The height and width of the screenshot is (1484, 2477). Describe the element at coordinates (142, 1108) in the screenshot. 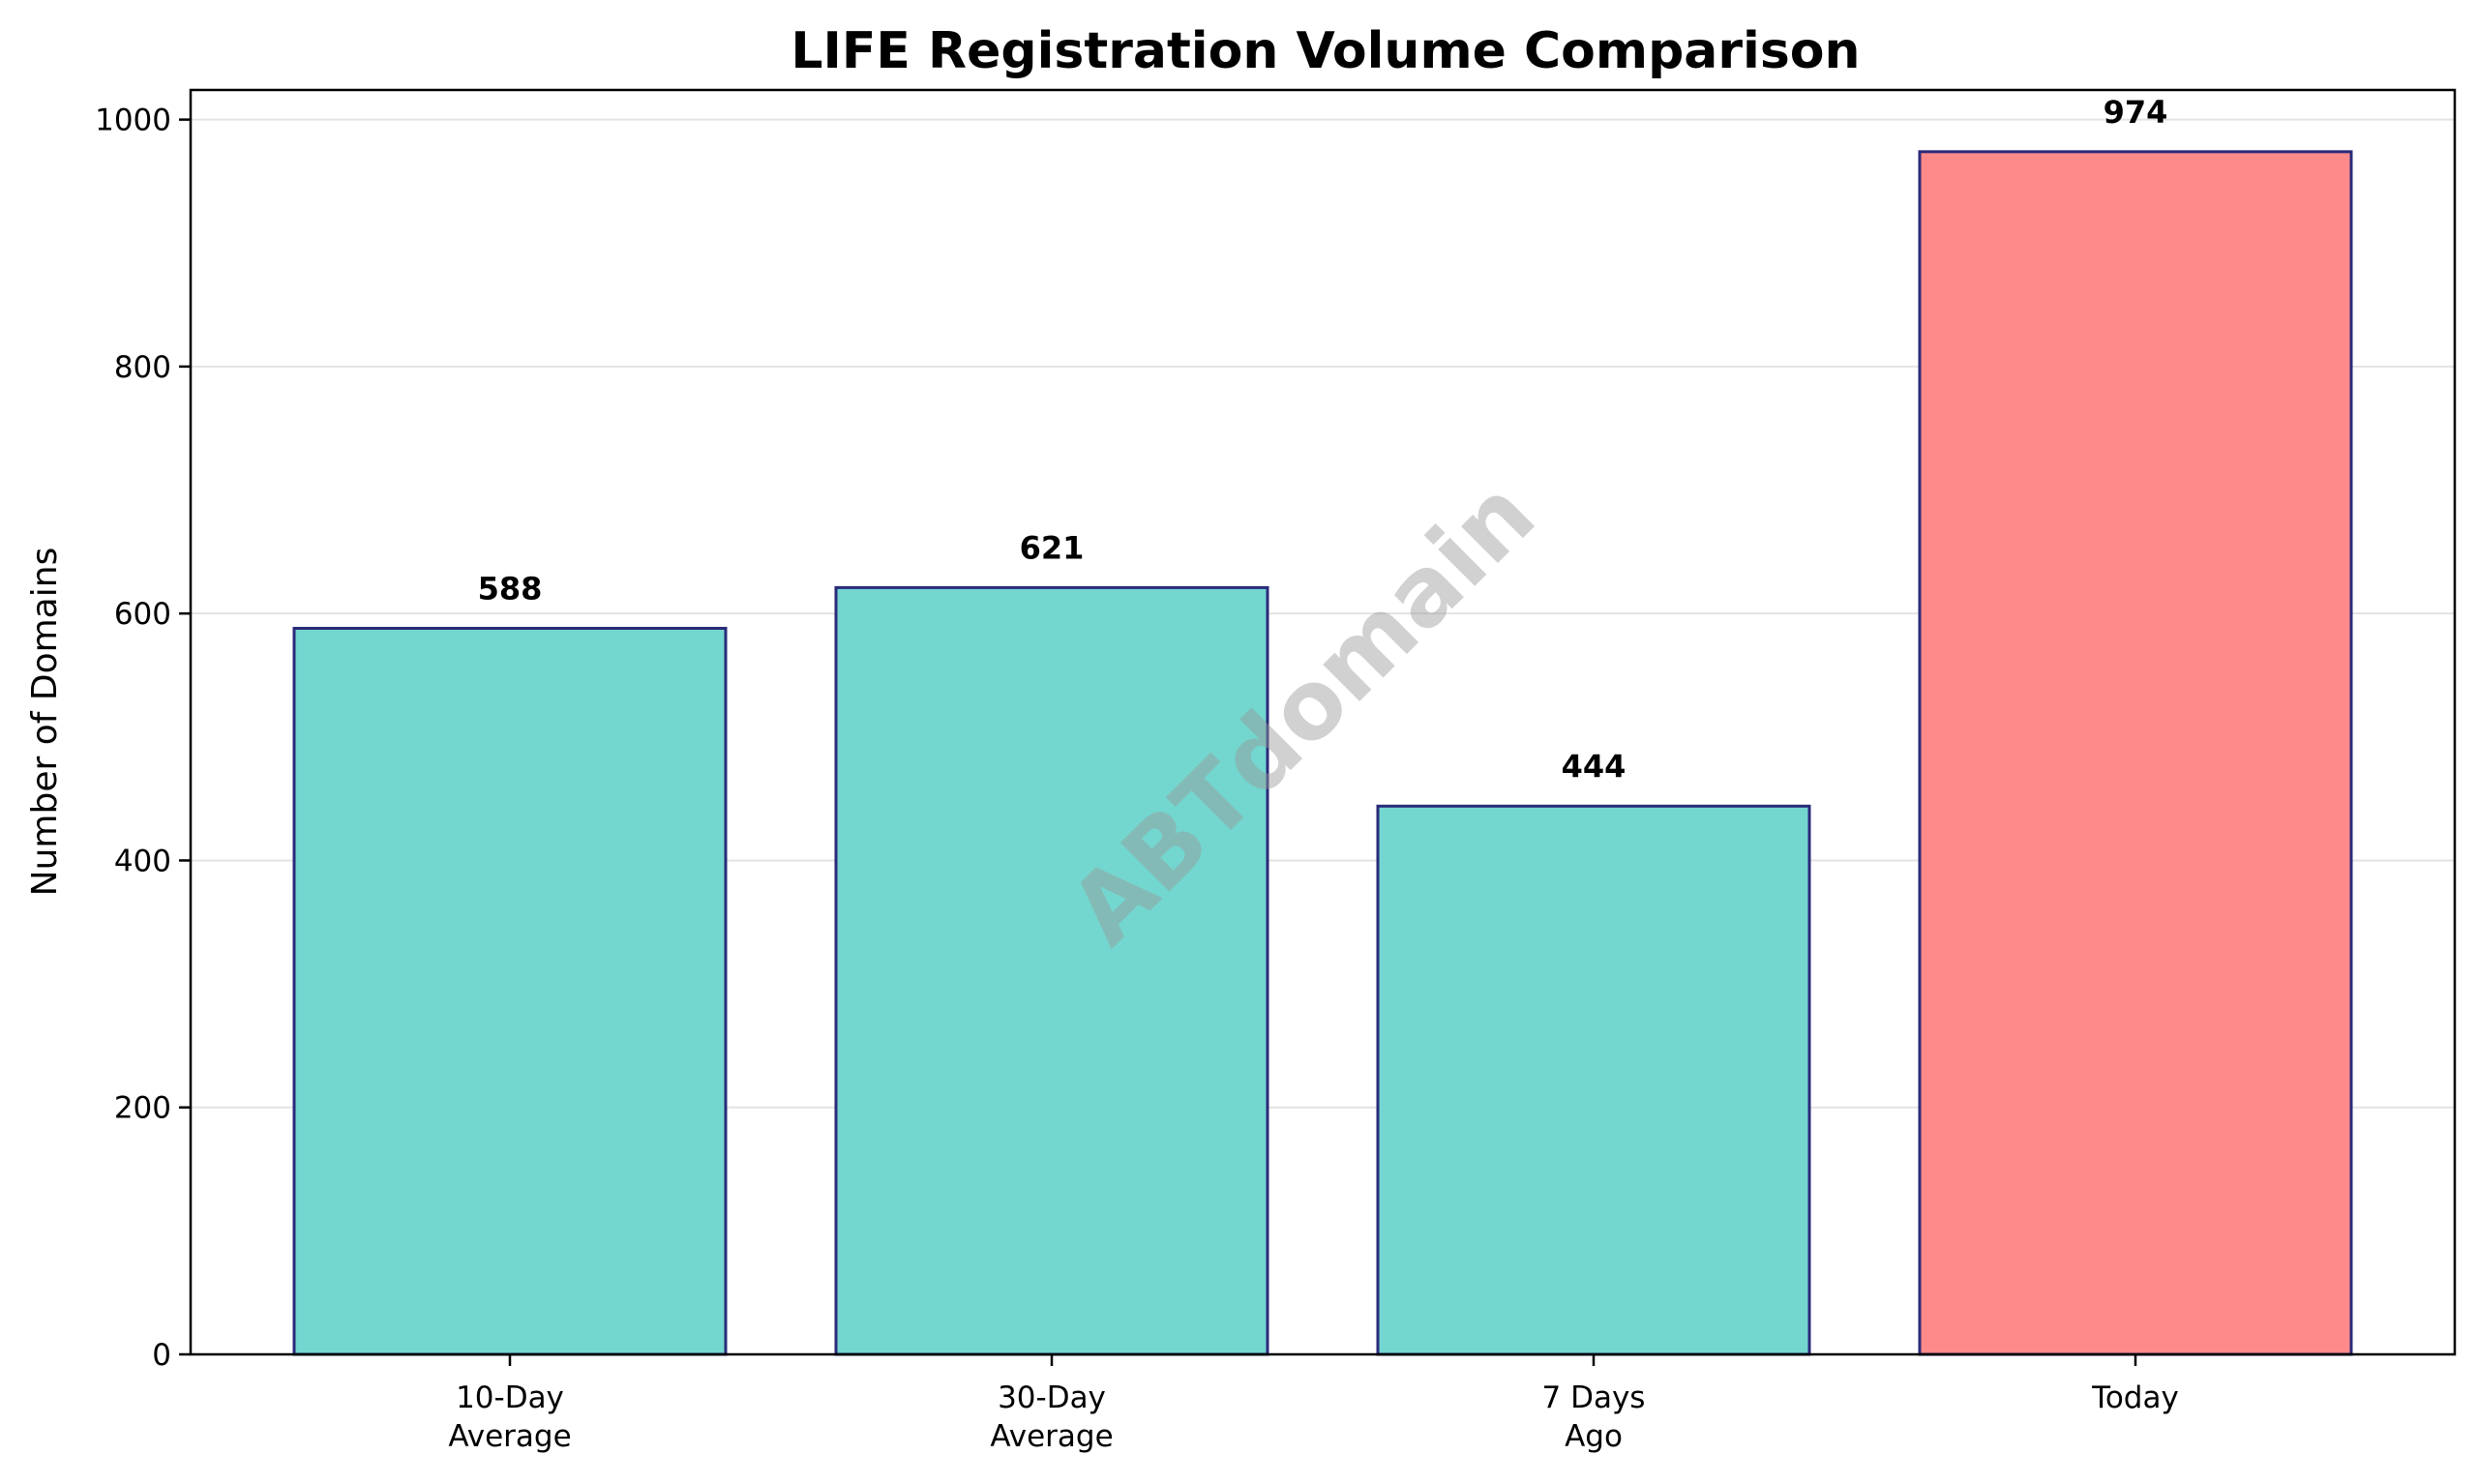

I see `y-tick-label: 200` at that location.